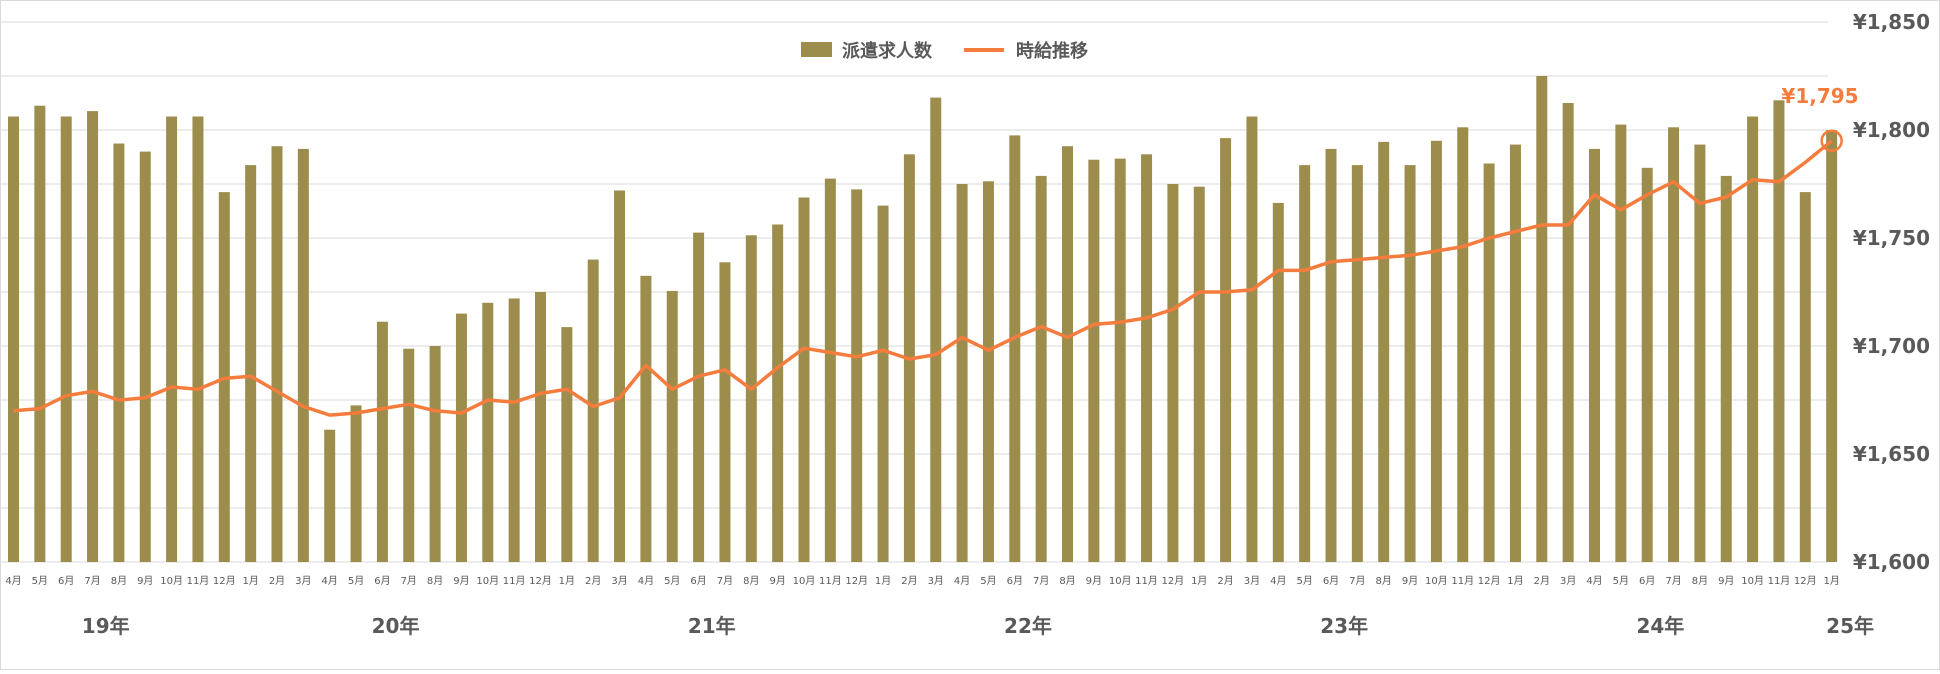 This screenshot has height=674, width=1940. Describe the element at coordinates (816, 49) in the screenshot. I see `legend-bar-swatch` at that location.